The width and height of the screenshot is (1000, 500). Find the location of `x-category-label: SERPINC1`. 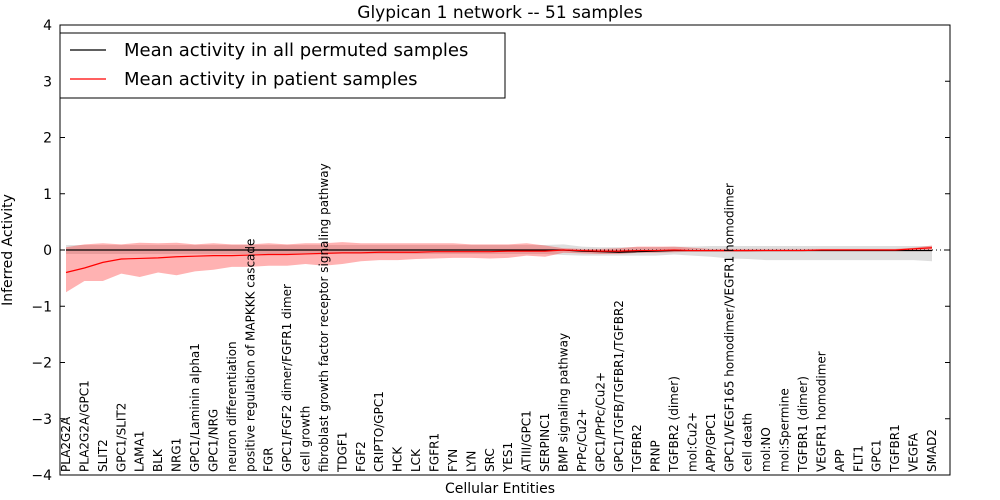

x-category-label: SERPINC1 is located at coordinates (545, 442).